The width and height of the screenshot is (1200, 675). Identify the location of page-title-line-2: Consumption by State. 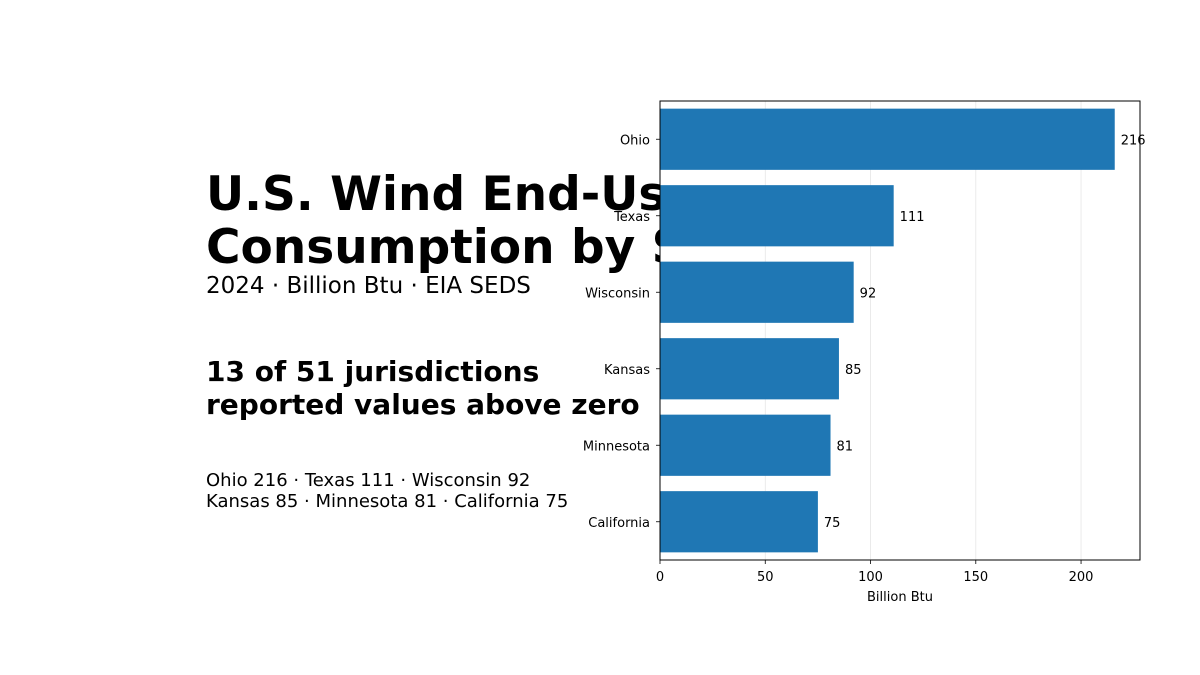
(441, 247).